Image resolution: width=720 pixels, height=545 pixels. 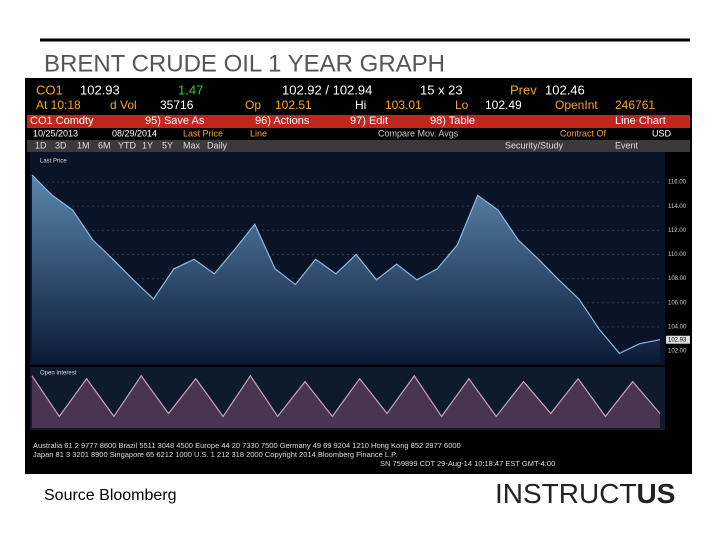 I want to click on terminal-text: Compare Mov. Avgs, so click(x=418, y=133).